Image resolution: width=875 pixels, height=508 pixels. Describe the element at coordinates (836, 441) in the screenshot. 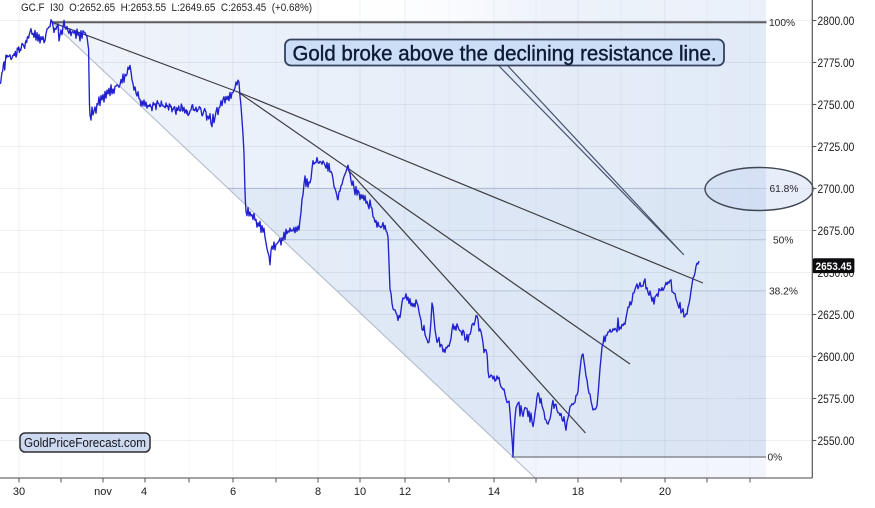

I see `svg-text: 2550.00` at that location.